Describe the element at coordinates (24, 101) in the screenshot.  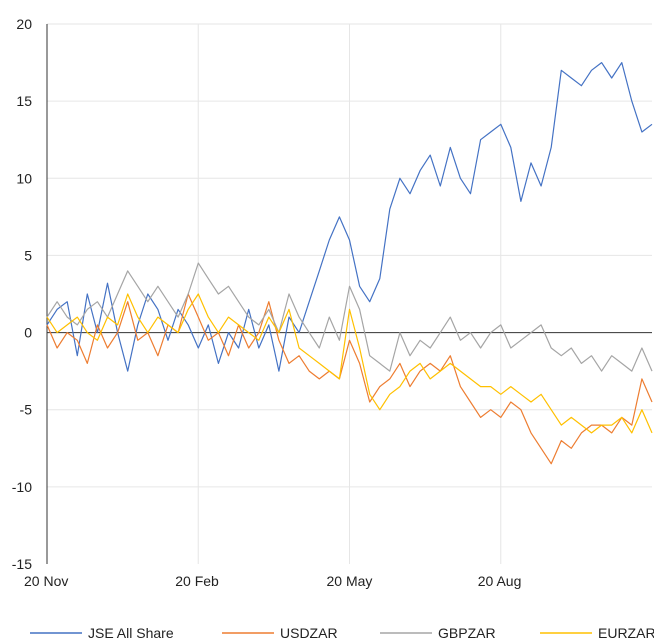
I see `y-tick-label: 15` at that location.